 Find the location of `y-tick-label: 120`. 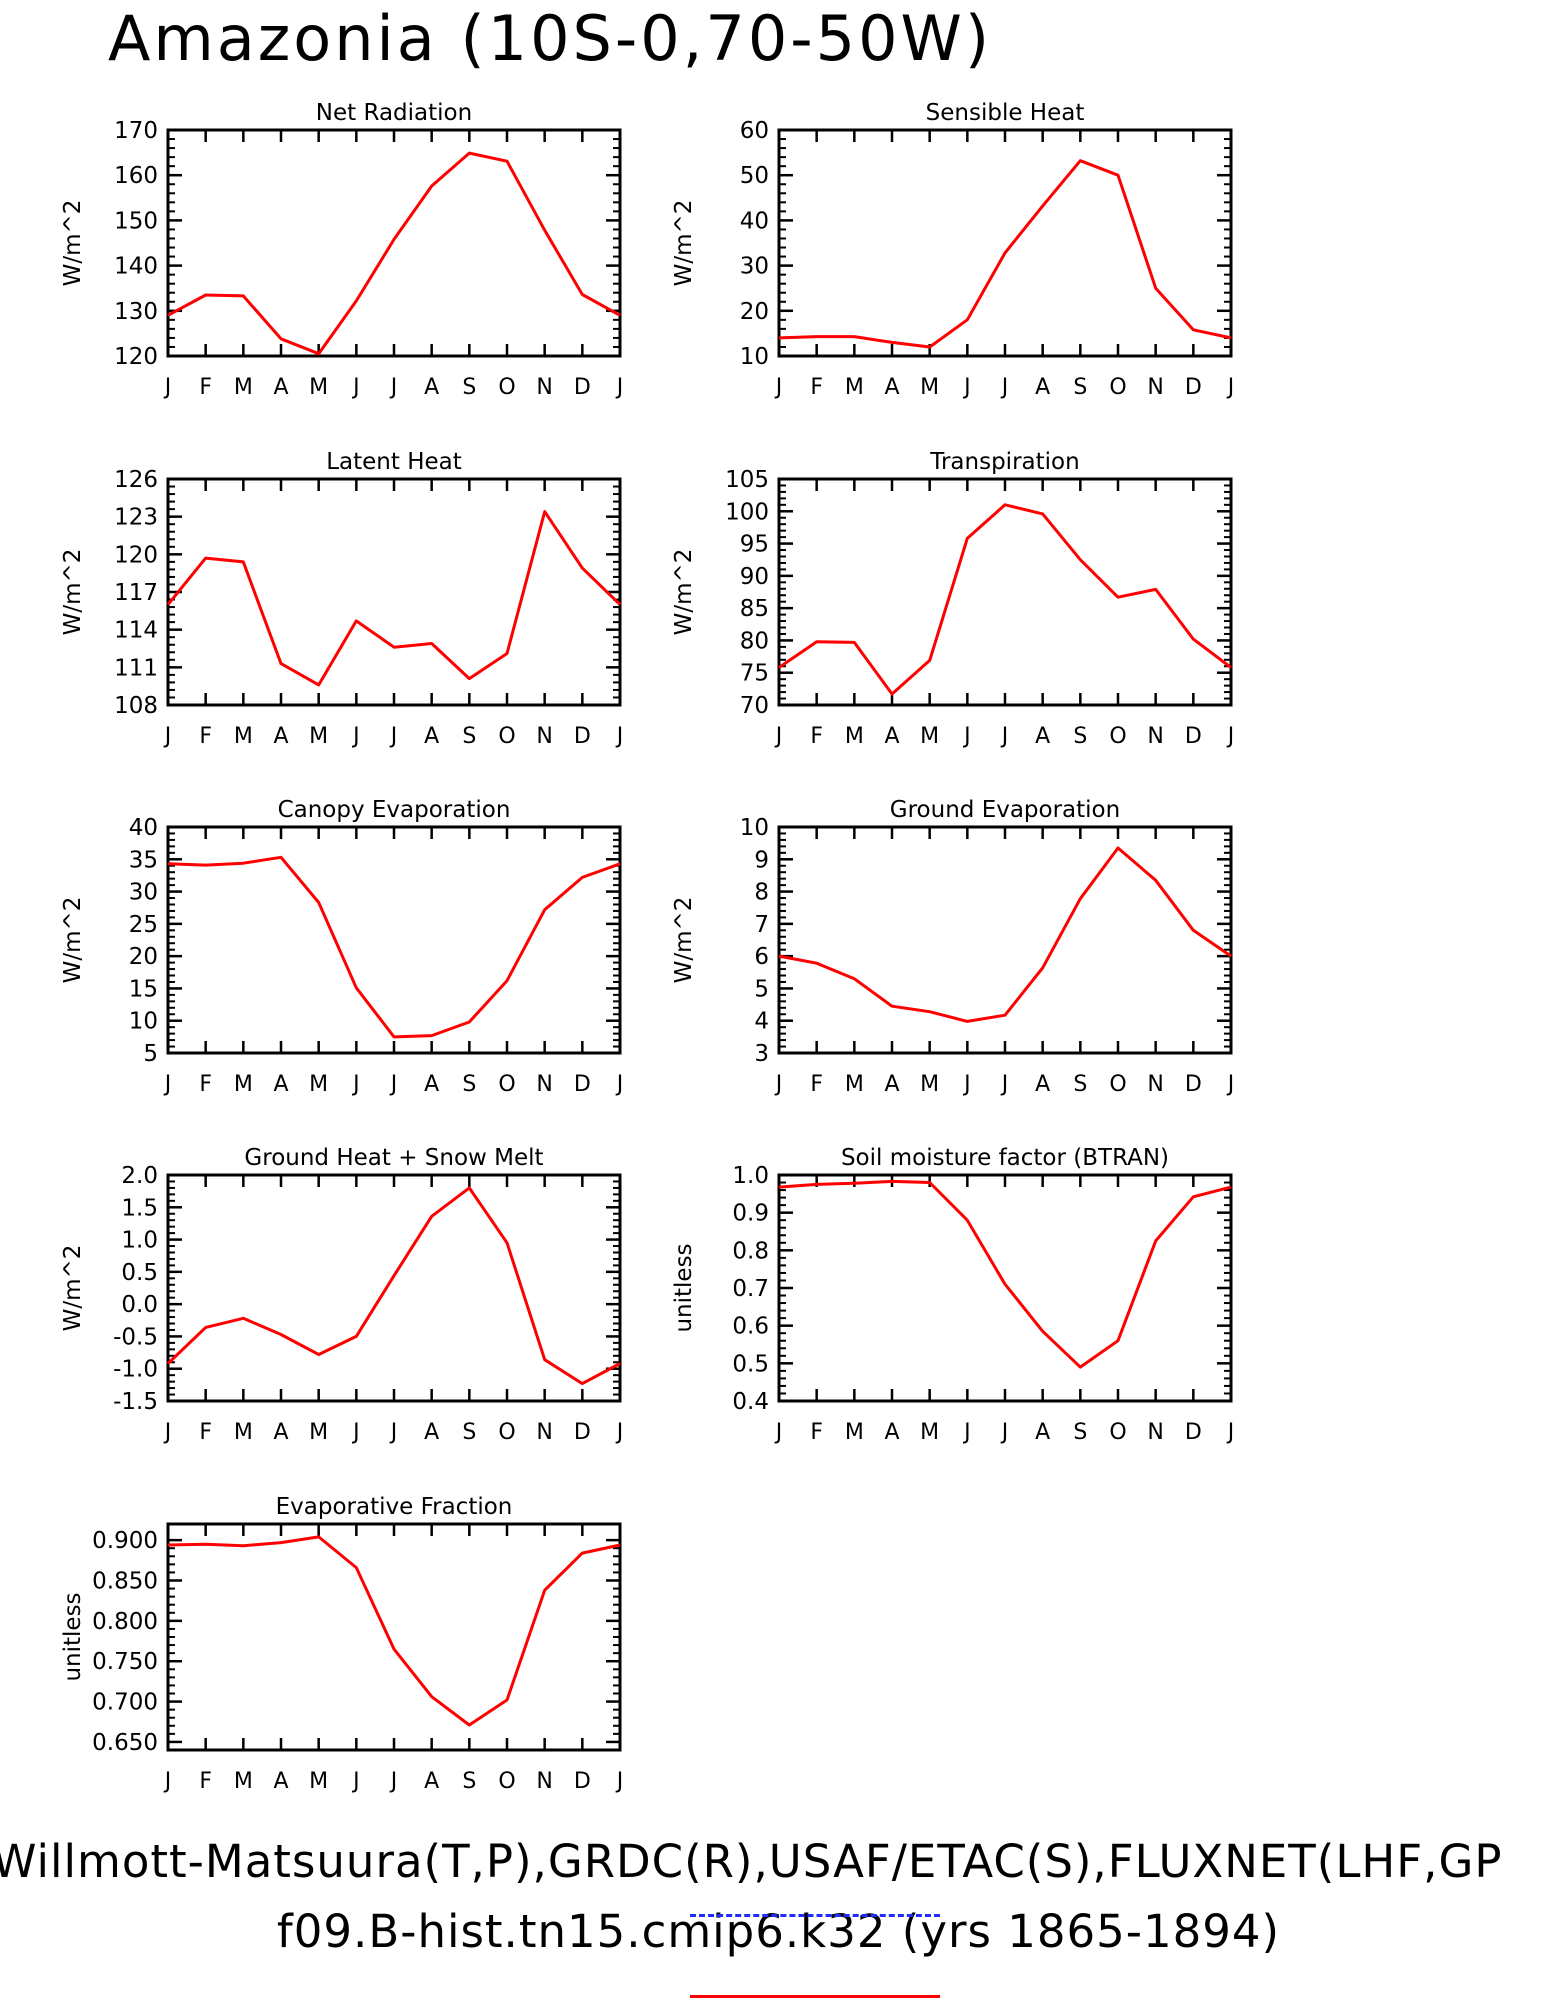

y-tick-label: 120 is located at coordinates (136, 357).